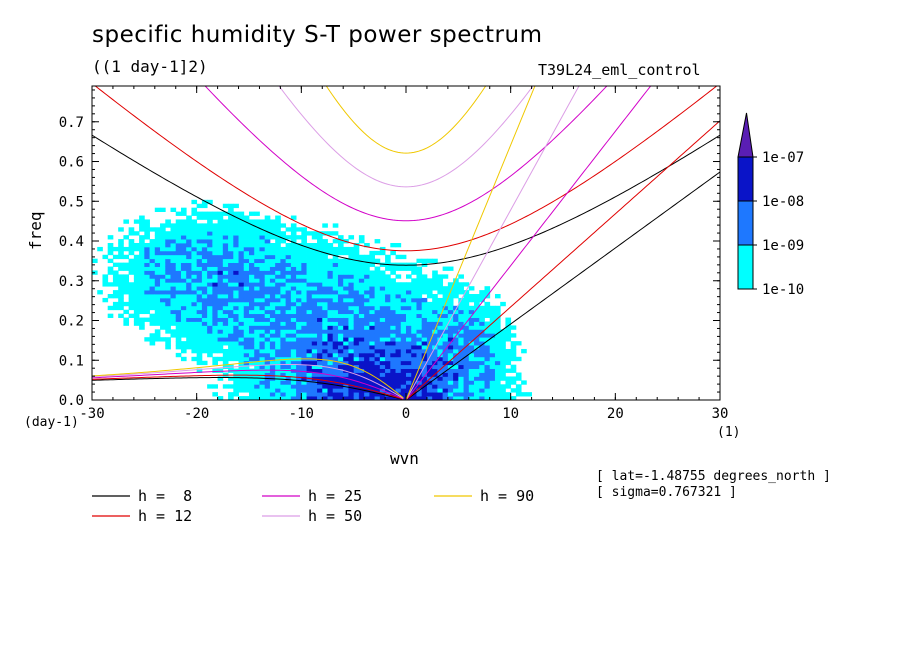  I want to click on dispersion-curve-90-ig, so click(406, 120).